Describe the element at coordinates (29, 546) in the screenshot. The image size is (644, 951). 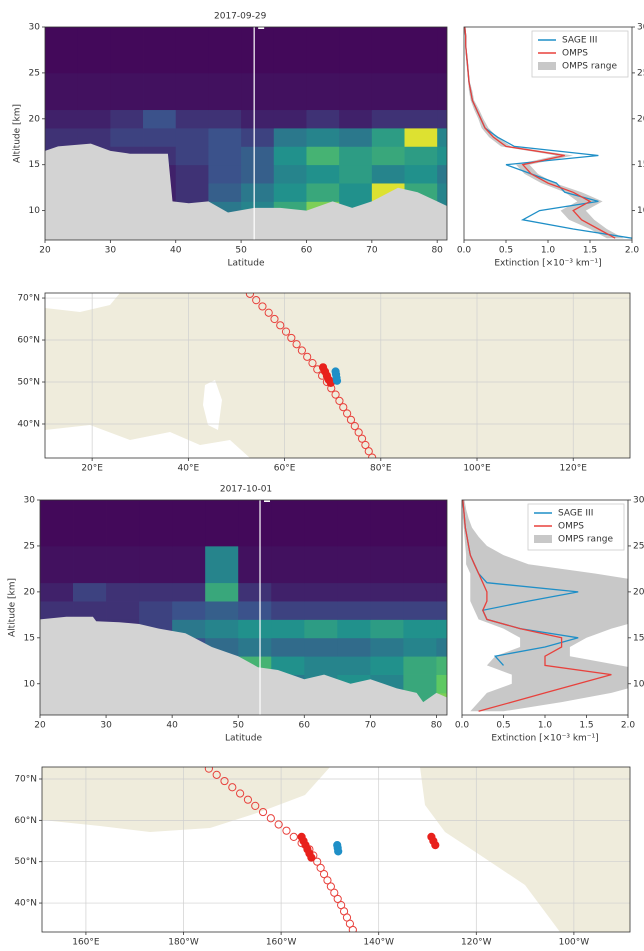
I see `y-tick-label: 25` at that location.